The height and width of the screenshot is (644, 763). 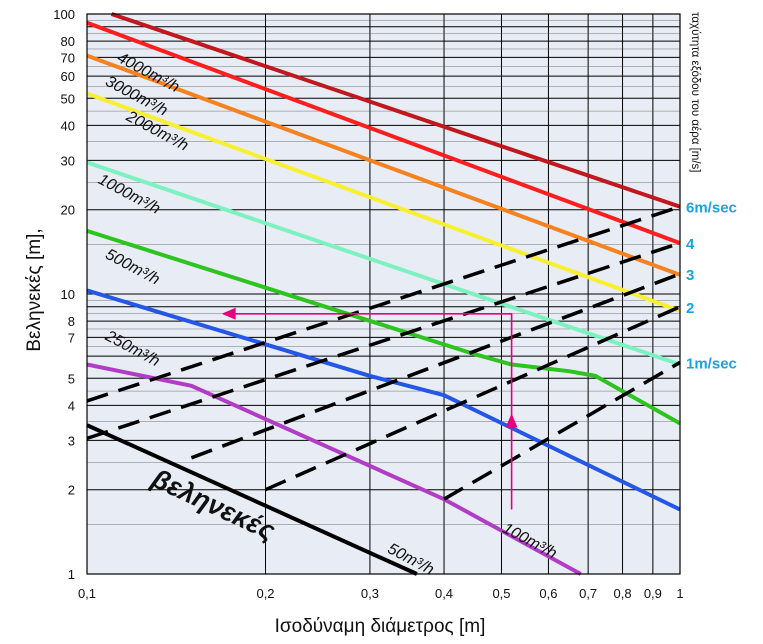 What do you see at coordinates (68, 57) in the screenshot?
I see `y-tick-label: 70` at bounding box center [68, 57].